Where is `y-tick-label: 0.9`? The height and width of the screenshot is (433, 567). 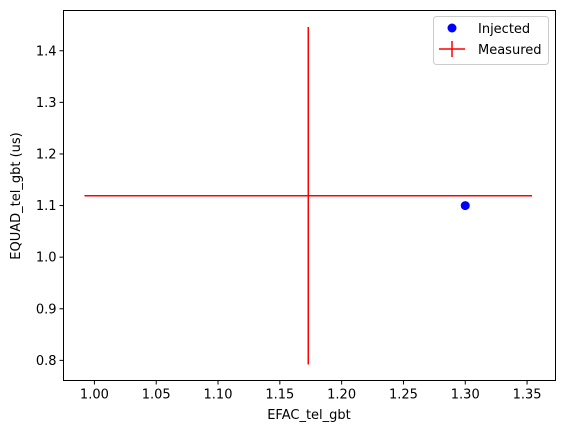 y-tick-label: 0.9 is located at coordinates (46, 309).